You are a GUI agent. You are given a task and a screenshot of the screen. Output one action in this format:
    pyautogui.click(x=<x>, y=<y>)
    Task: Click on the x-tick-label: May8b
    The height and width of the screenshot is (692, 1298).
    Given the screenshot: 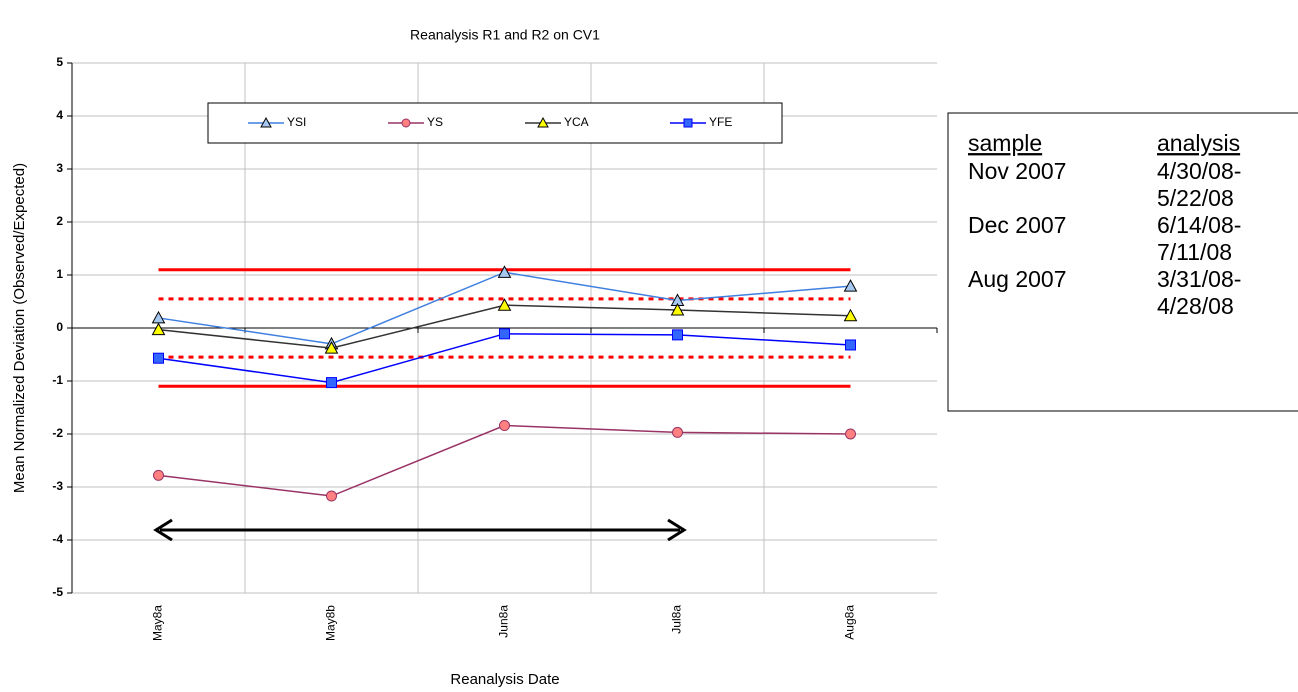 What is the action you would take?
    pyautogui.click(x=331, y=623)
    